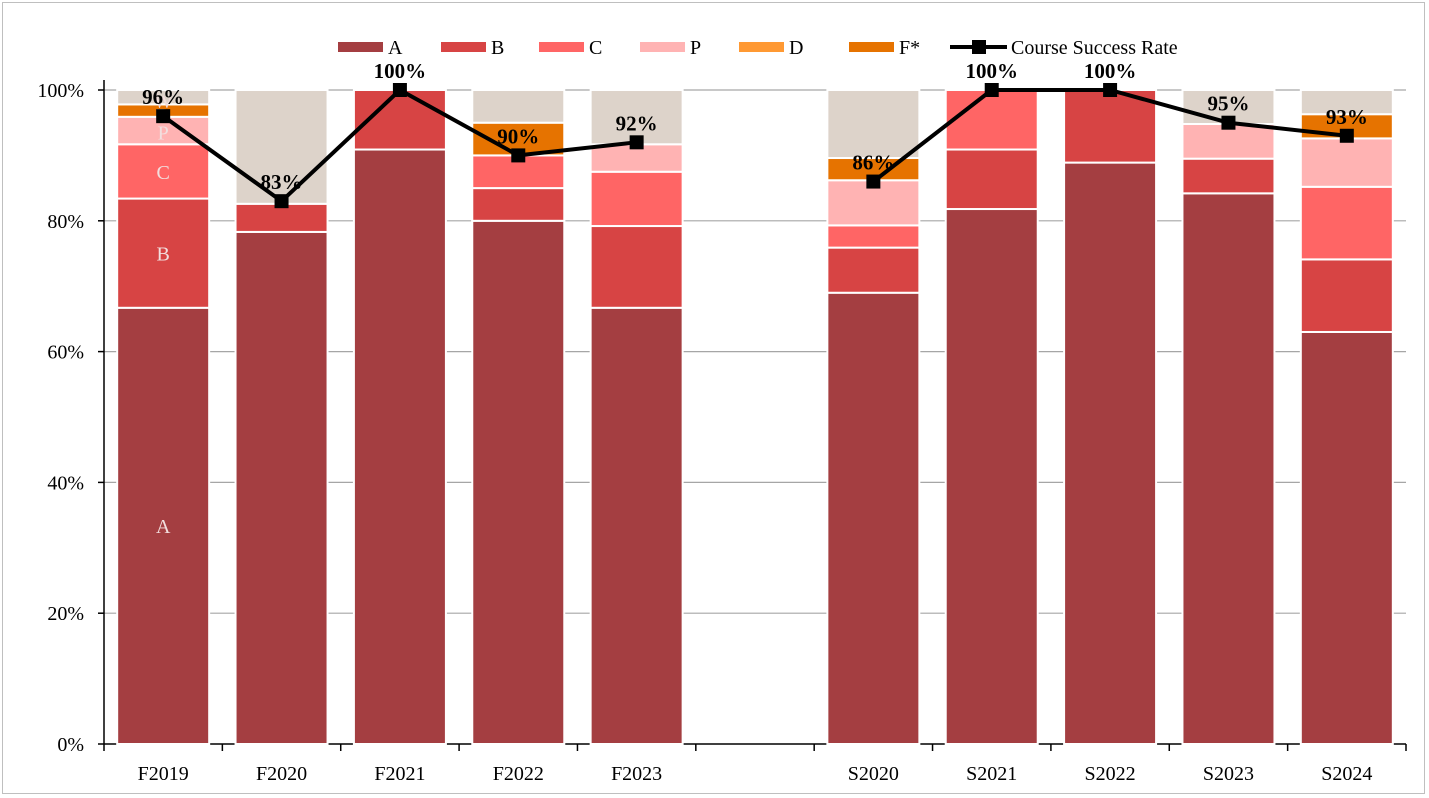  Describe the element at coordinates (755, 146) in the screenshot. I see `success-rate-line` at that location.